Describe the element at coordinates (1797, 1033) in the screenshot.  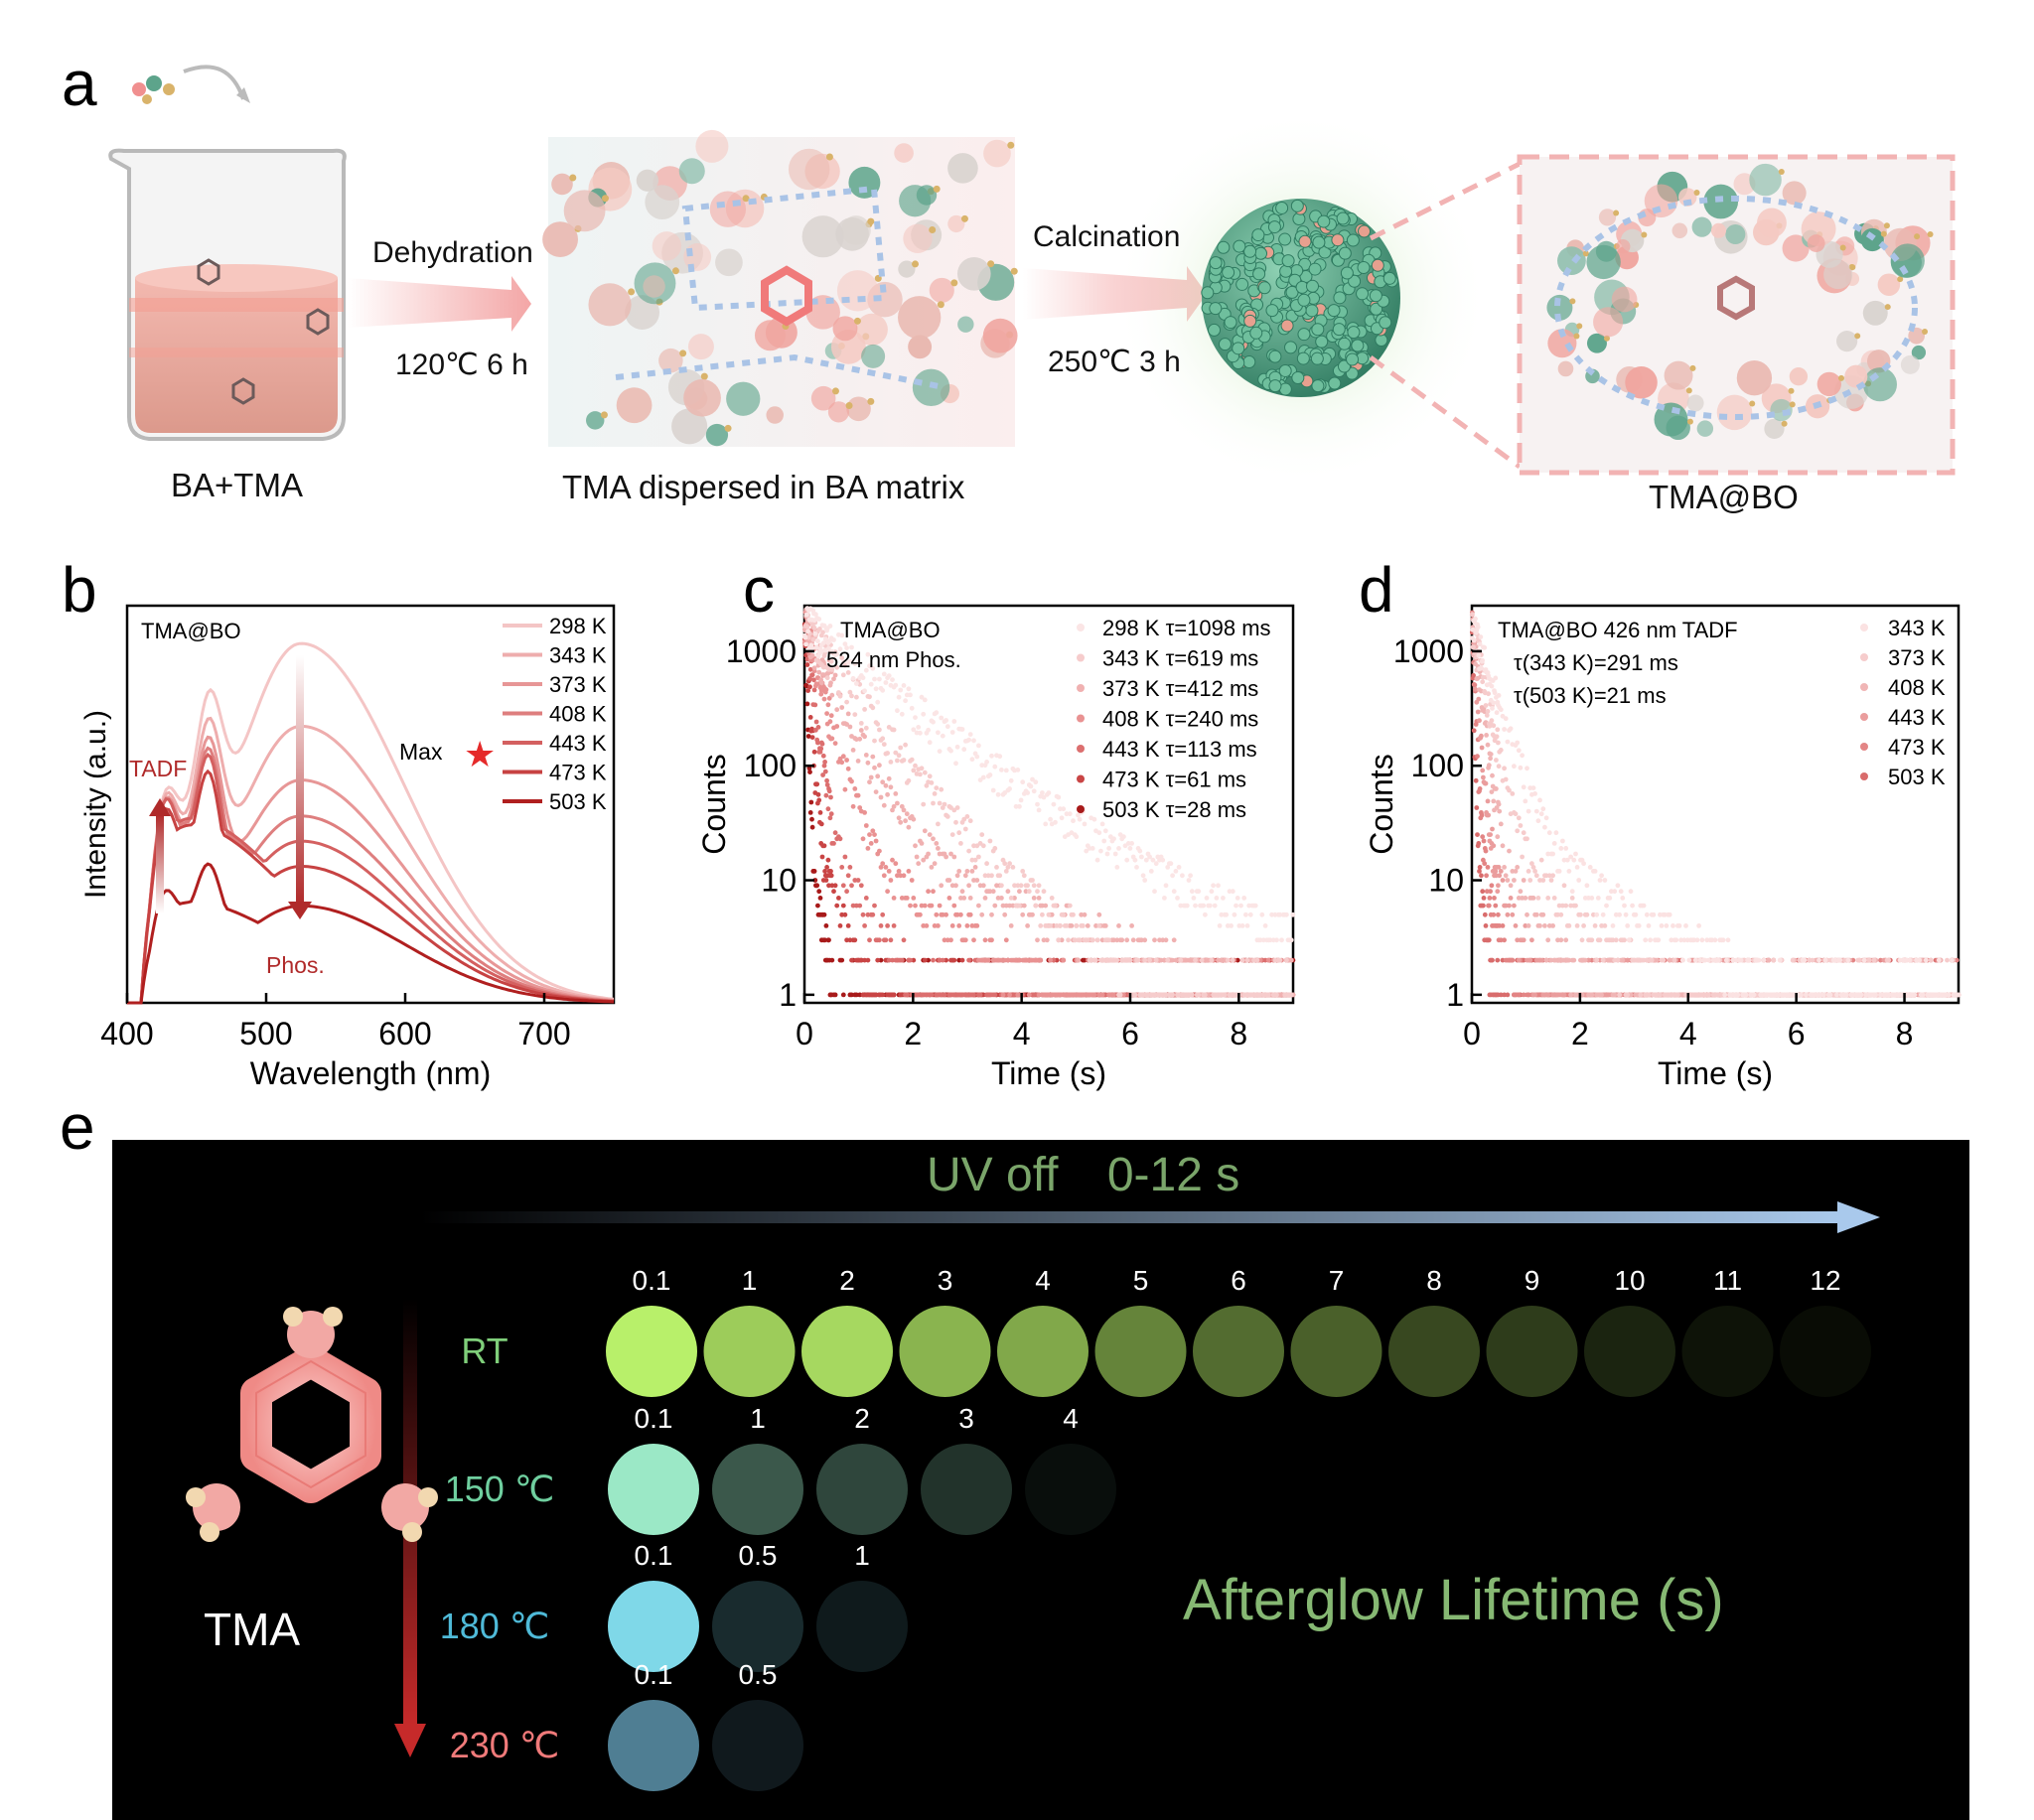
I see `chart-d-xtick: 6` at that location.